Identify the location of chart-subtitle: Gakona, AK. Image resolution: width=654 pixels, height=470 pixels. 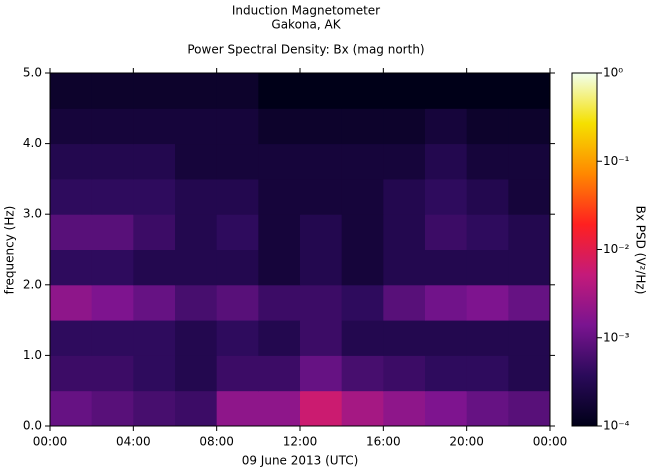
(306, 25).